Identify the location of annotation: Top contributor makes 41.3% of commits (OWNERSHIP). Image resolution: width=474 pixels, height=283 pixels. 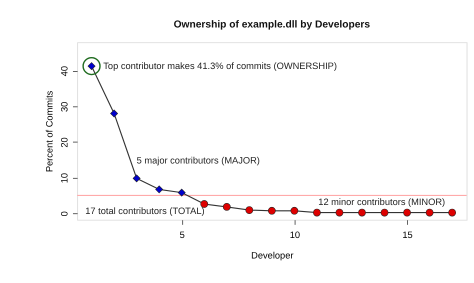
(220, 65).